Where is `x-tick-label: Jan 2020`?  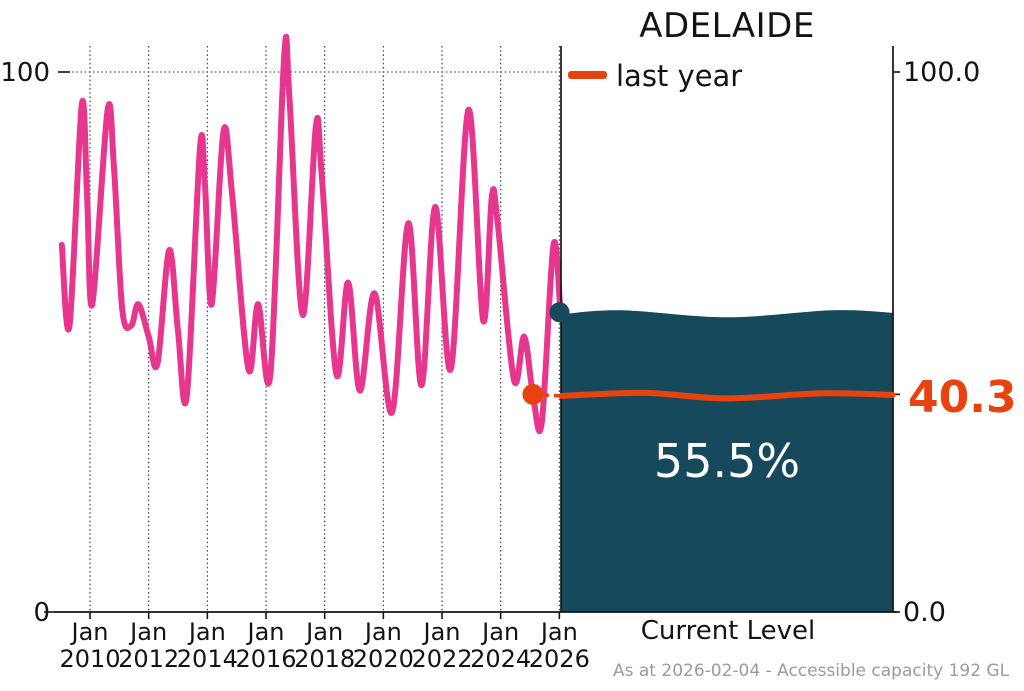
x-tick-label: Jan 2020 is located at coordinates (383, 645).